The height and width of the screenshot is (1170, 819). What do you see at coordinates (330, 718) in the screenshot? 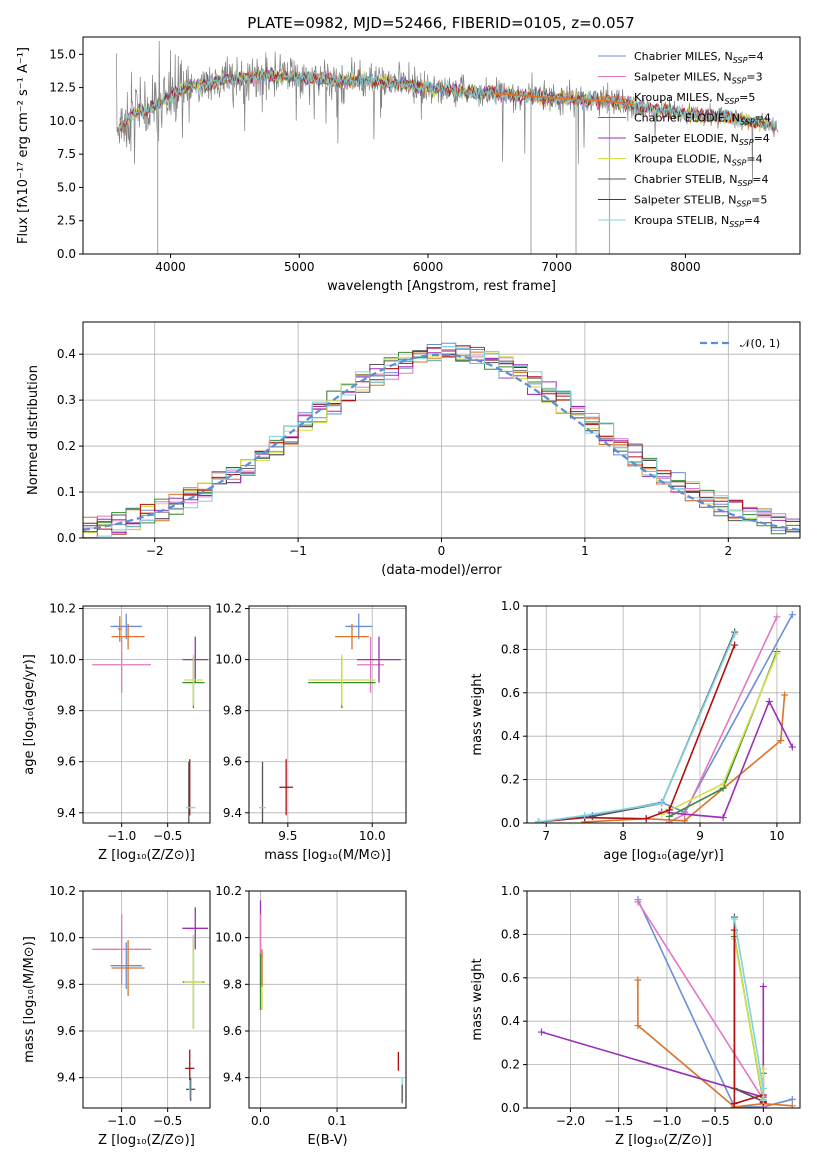
I see `age_vs_mass-points` at bounding box center [330, 718].